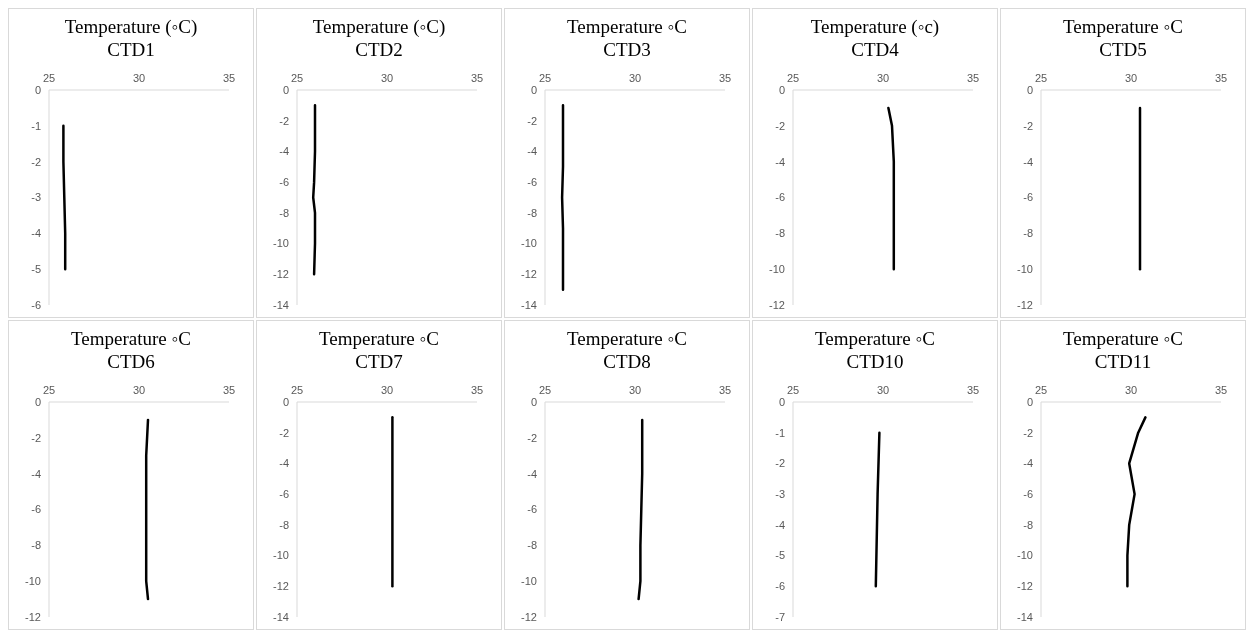 The width and height of the screenshot is (1254, 637). I want to click on chart-title: Temperature (◦c), so click(875, 26).